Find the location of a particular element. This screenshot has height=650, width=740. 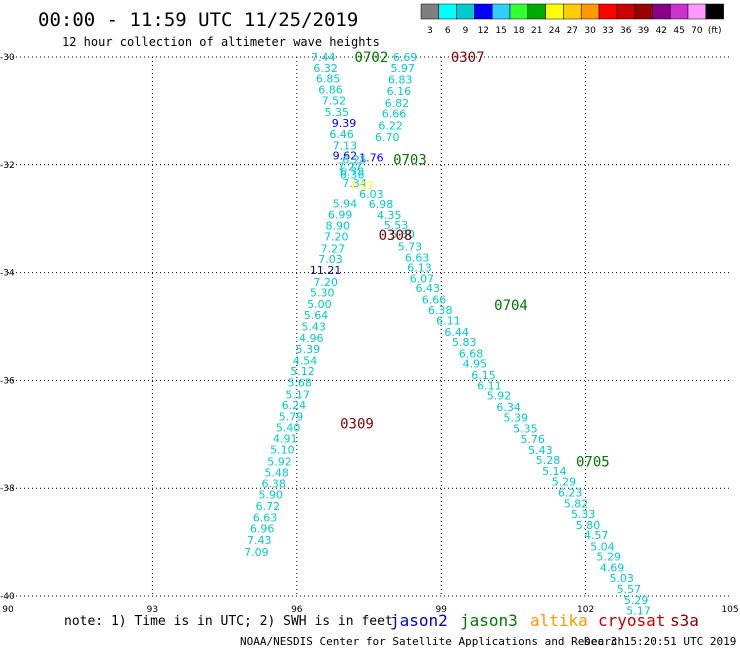

wave-height-label: 6.66 is located at coordinates (394, 114).